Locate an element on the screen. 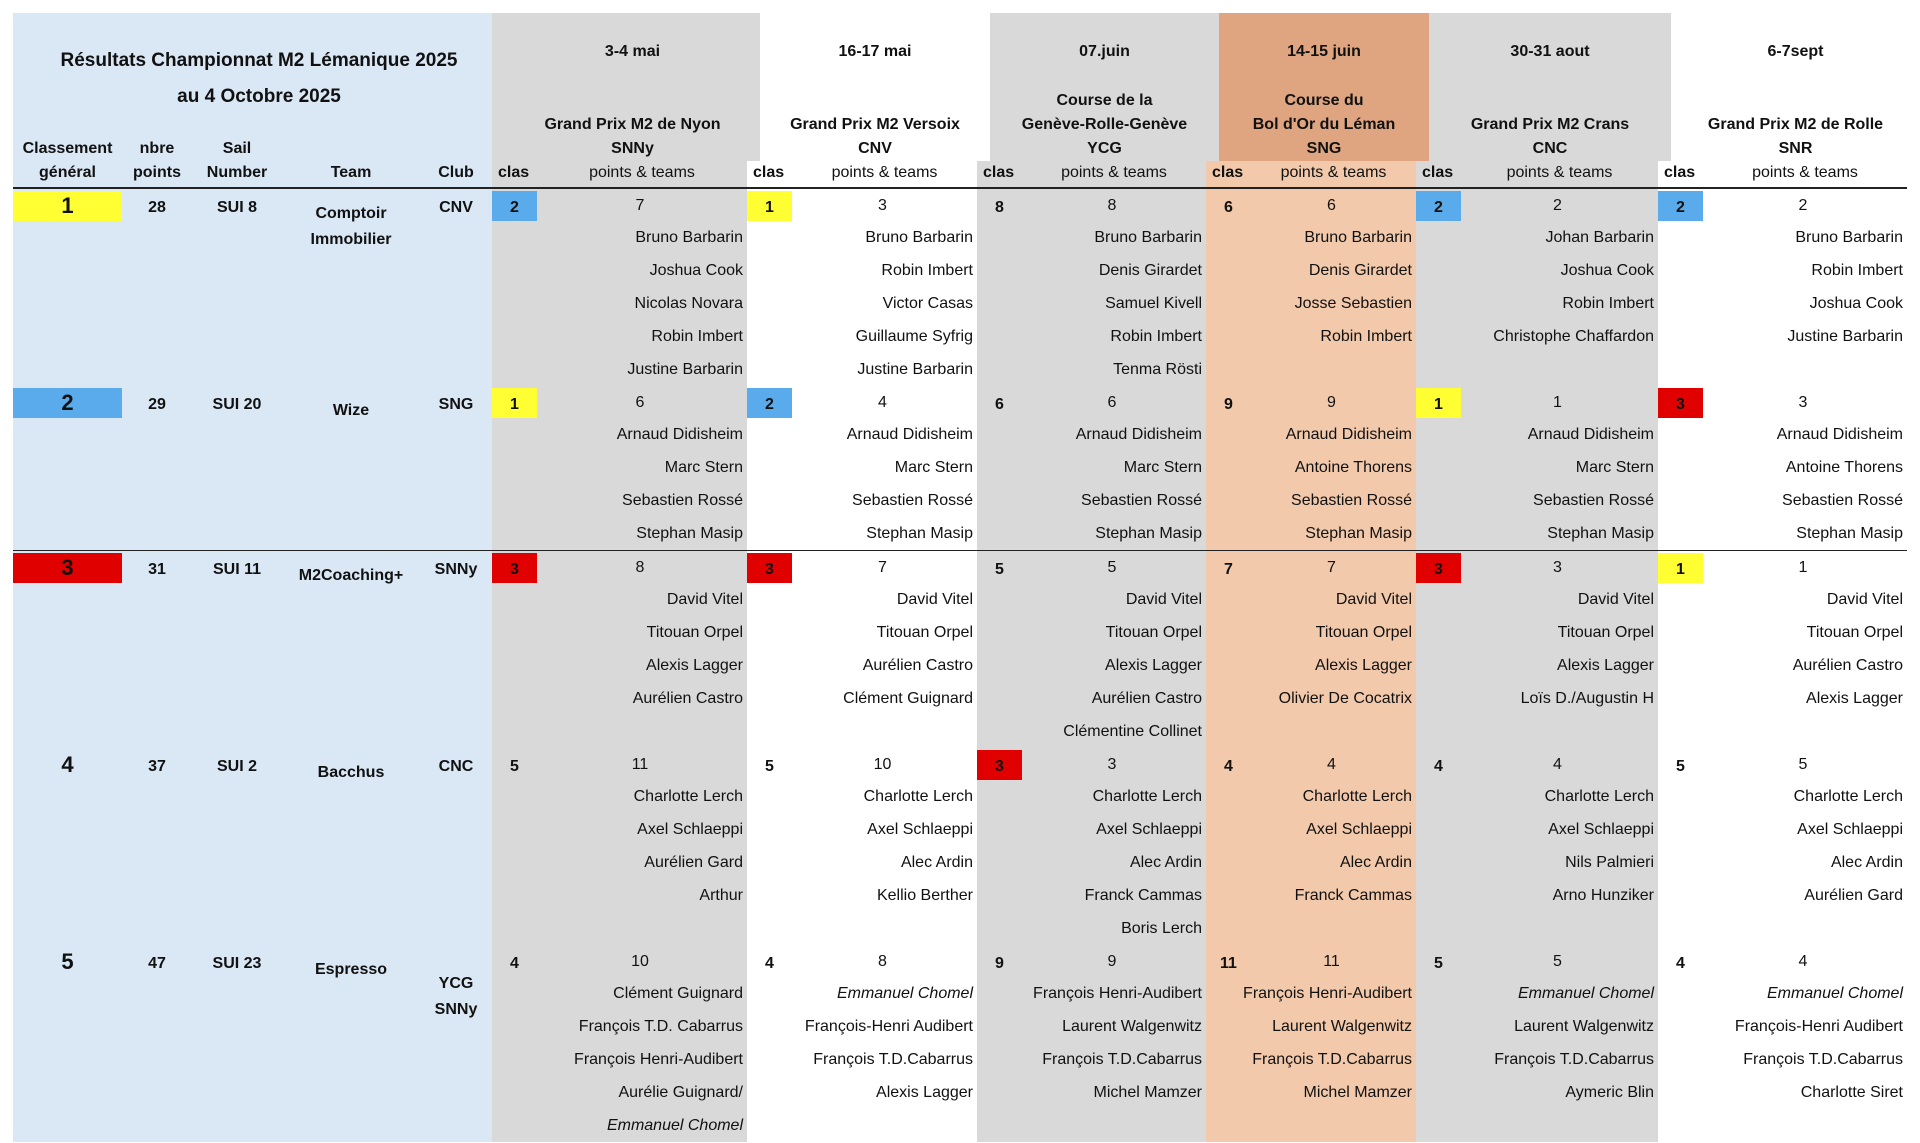 The image size is (1920, 1143). crew-member: Bruno Barbarin is located at coordinates (1358, 237).